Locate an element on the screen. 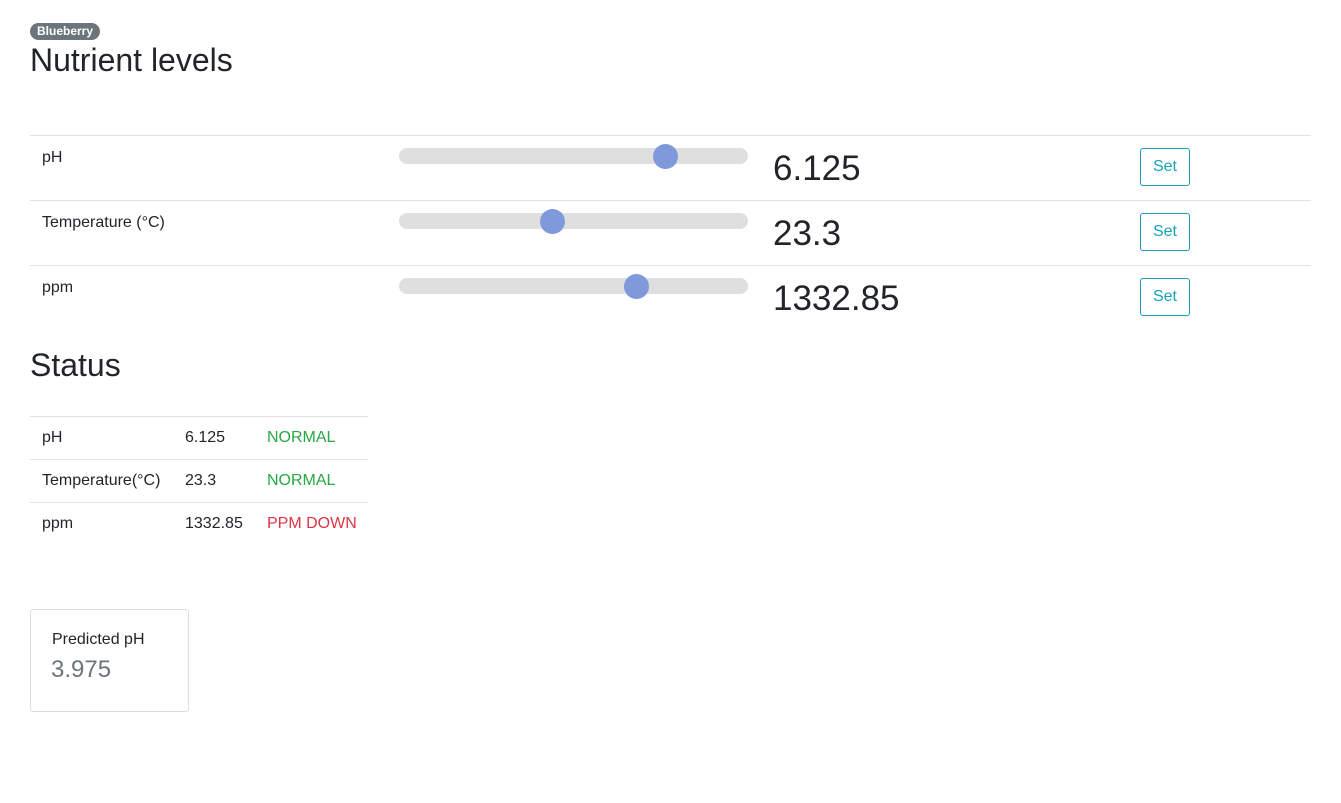 This screenshot has height=803, width=1341. status-value: 23.3 is located at coordinates (214, 481).